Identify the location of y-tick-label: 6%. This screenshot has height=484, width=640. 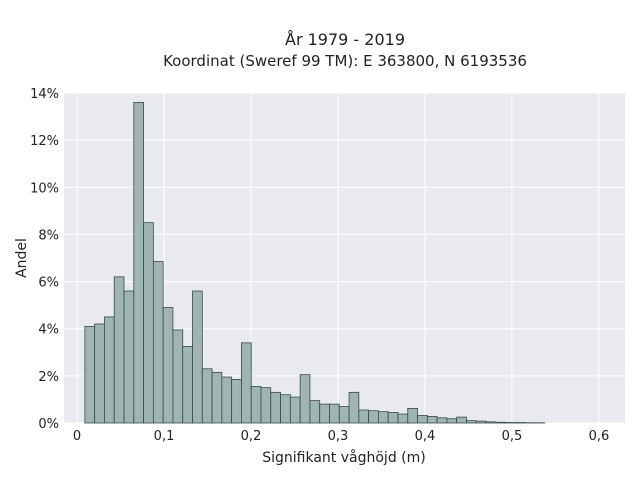
(48, 283).